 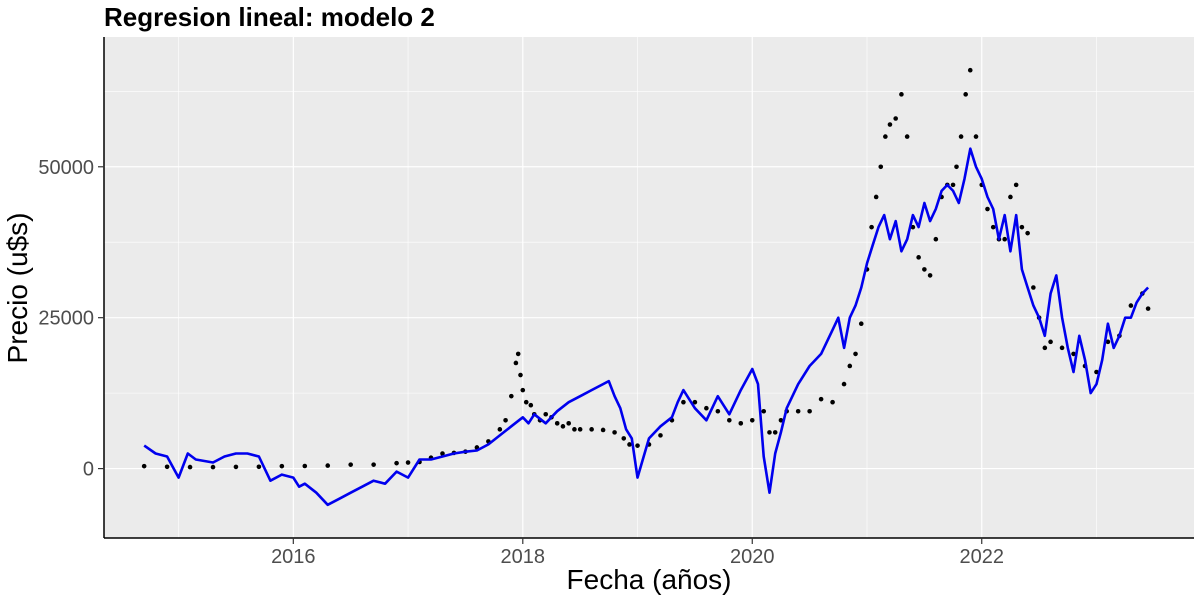 What do you see at coordinates (981, 557) in the screenshot?
I see `x-tick-label: 2022` at bounding box center [981, 557].